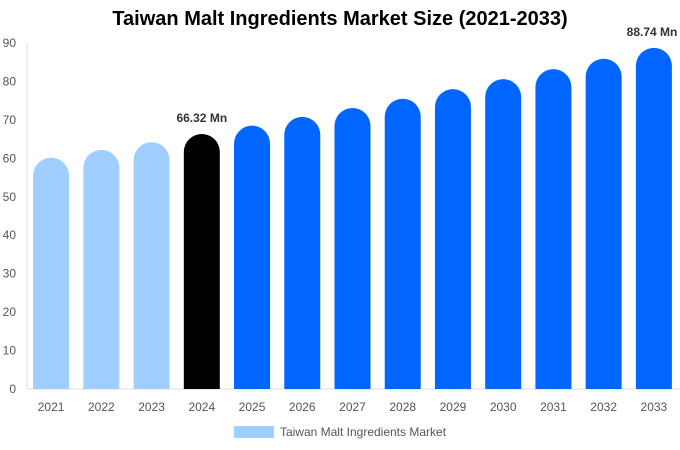 The height and width of the screenshot is (450, 680). Describe the element at coordinates (653, 218) in the screenshot. I see `bar-2033` at that location.